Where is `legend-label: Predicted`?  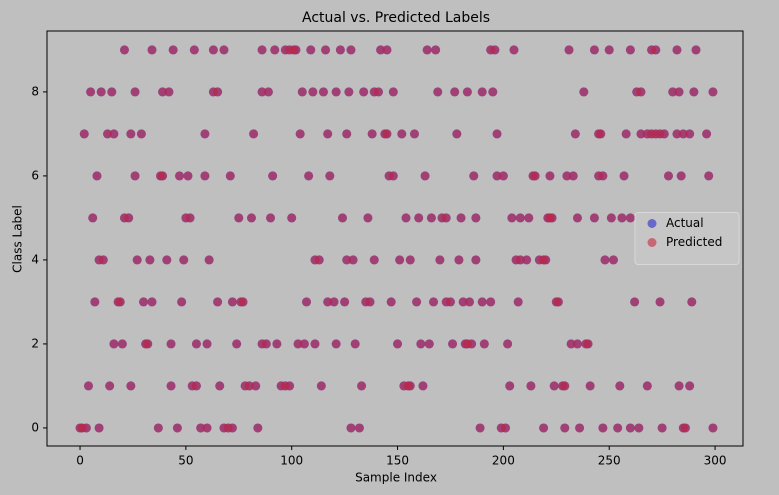 legend-label: Predicted is located at coordinates (694, 242).